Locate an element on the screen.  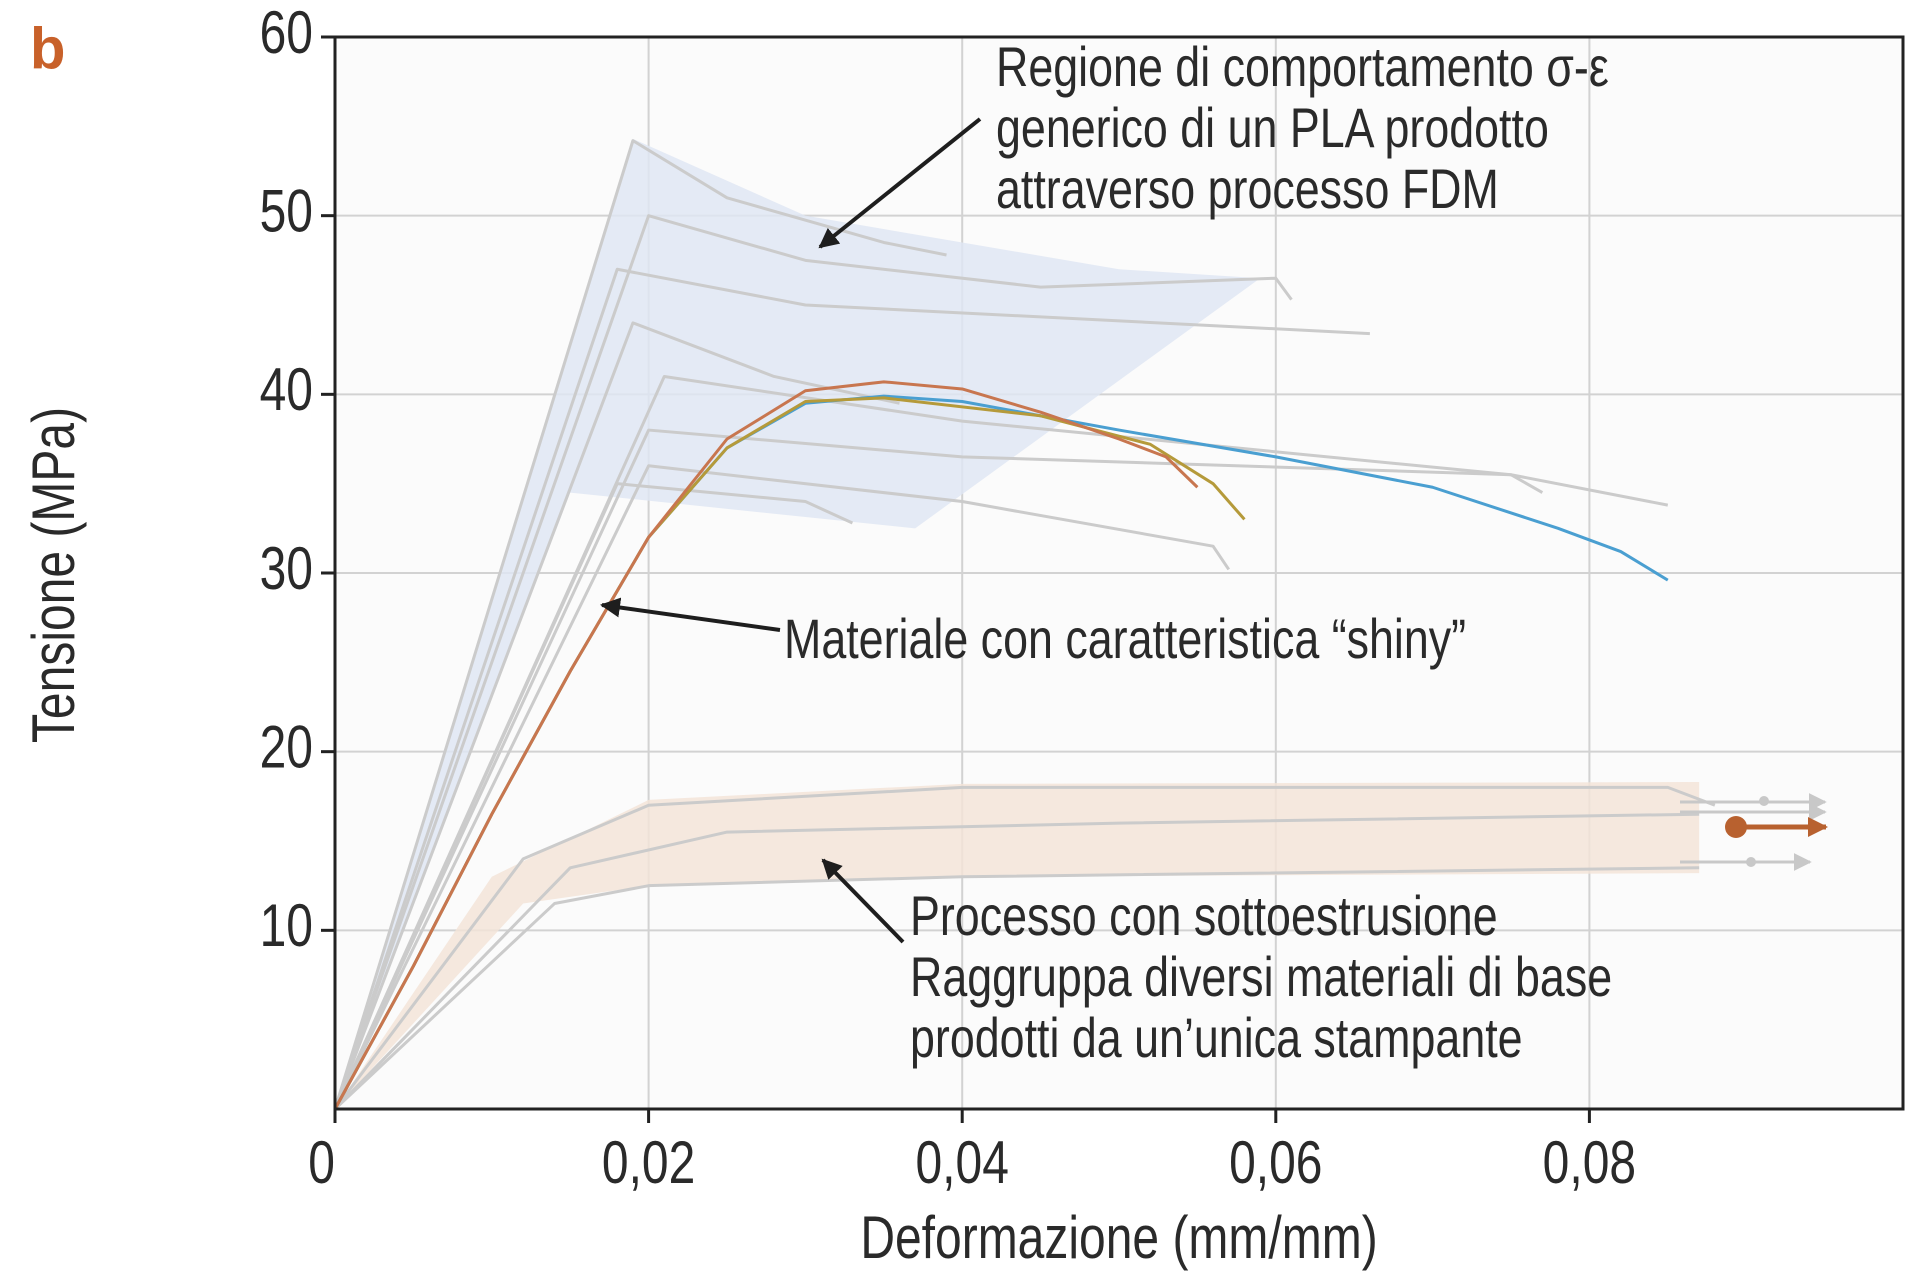
y-axis-label: Tensione (MPa) is located at coordinates (53, 575).